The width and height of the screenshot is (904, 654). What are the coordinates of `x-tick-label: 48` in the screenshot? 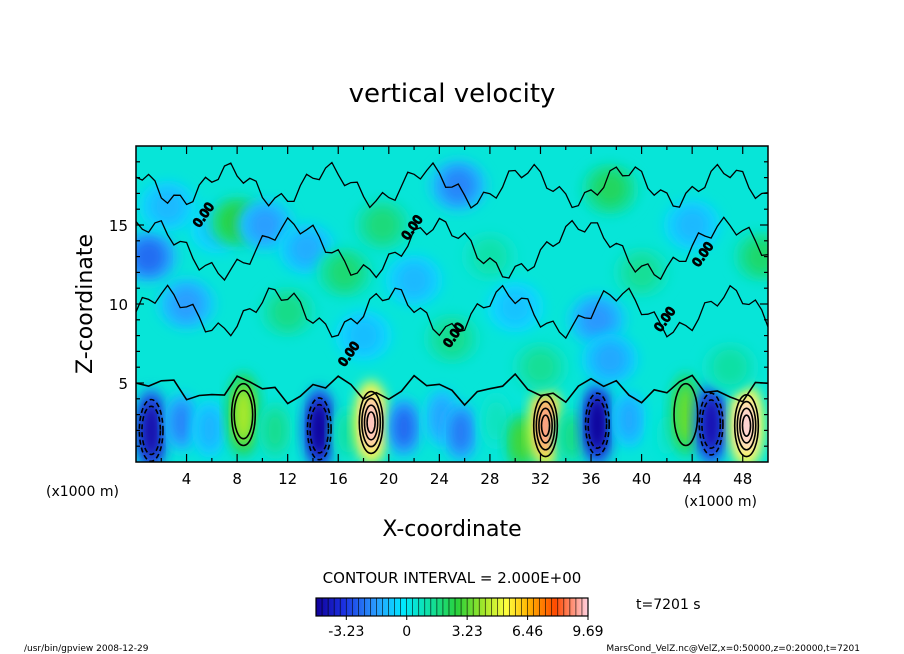 It's located at (742, 479).